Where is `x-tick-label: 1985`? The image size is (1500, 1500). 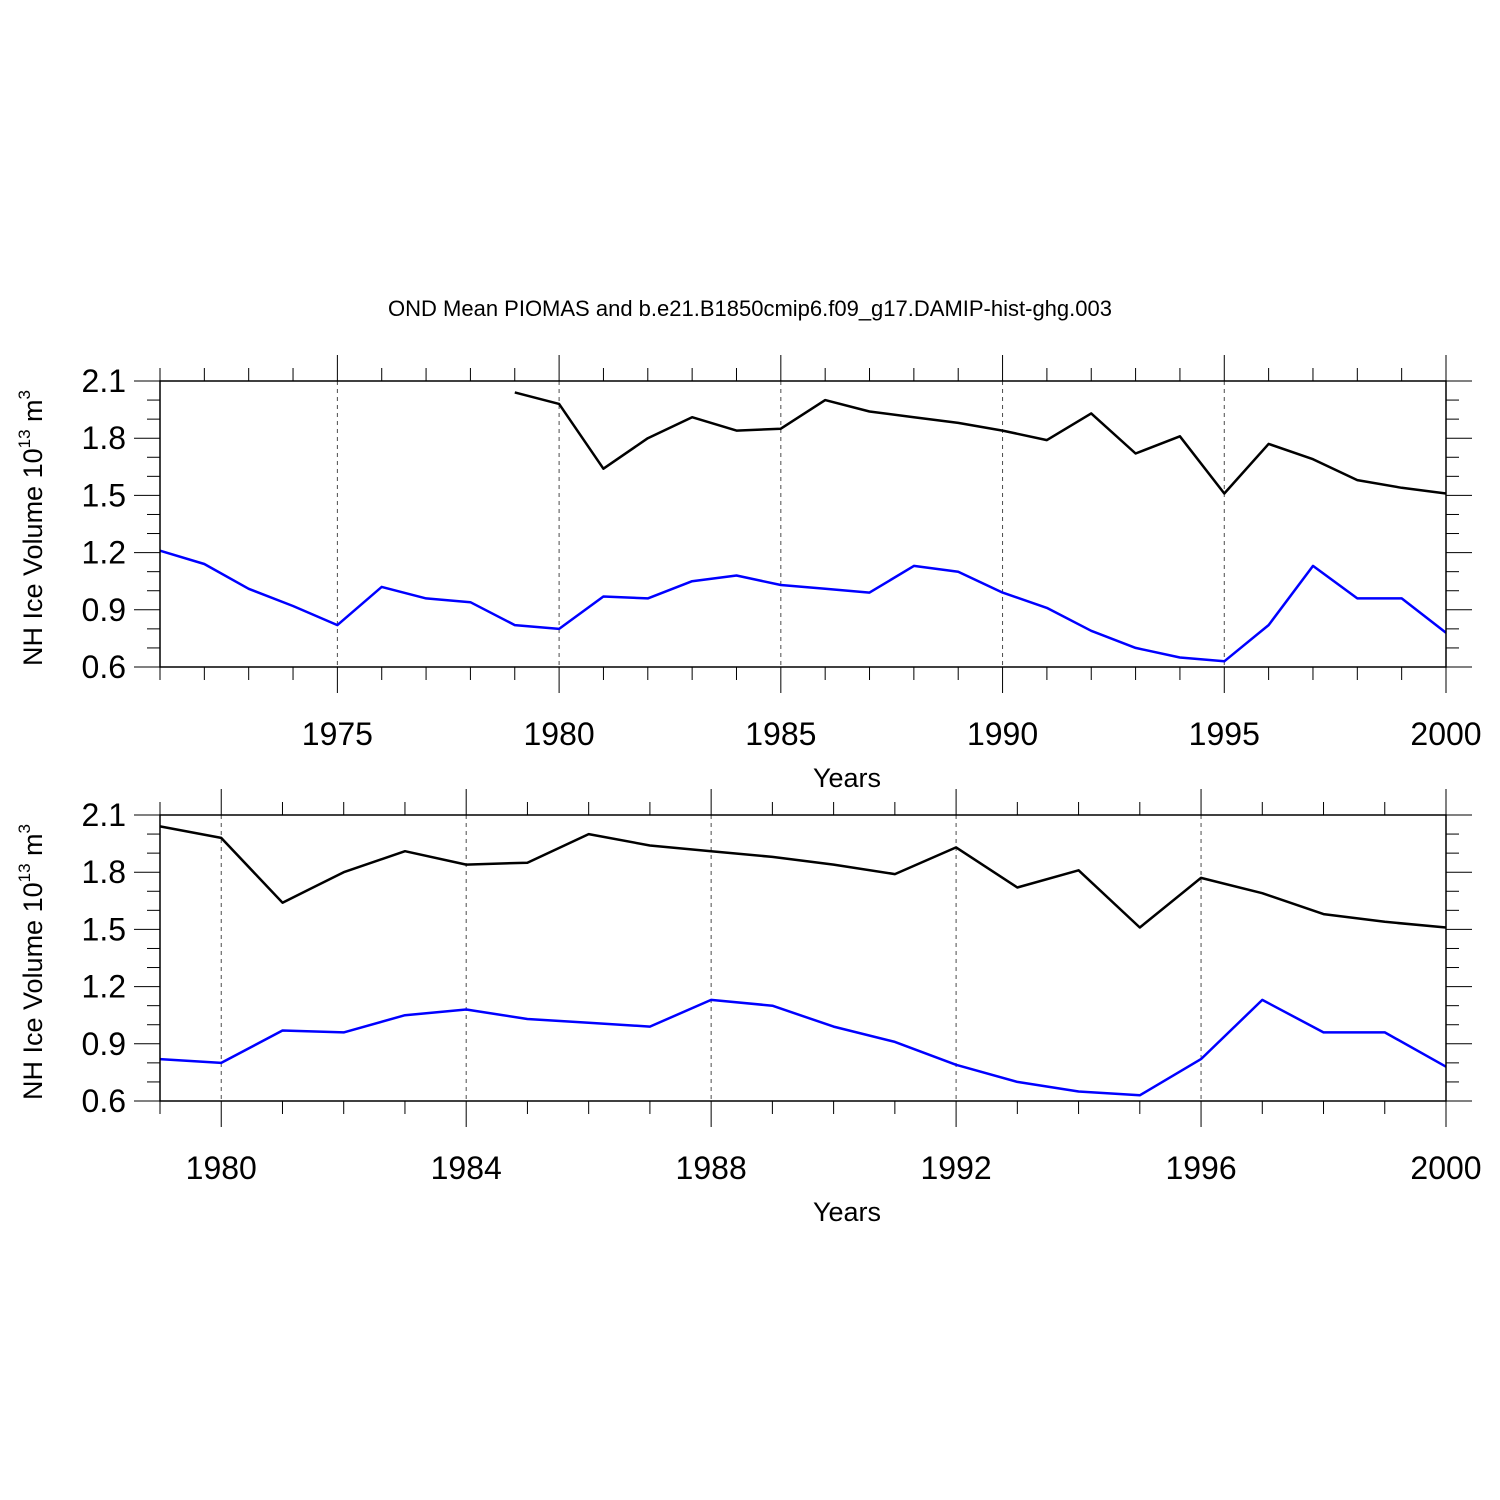 x-tick-label: 1985 is located at coordinates (780, 734).